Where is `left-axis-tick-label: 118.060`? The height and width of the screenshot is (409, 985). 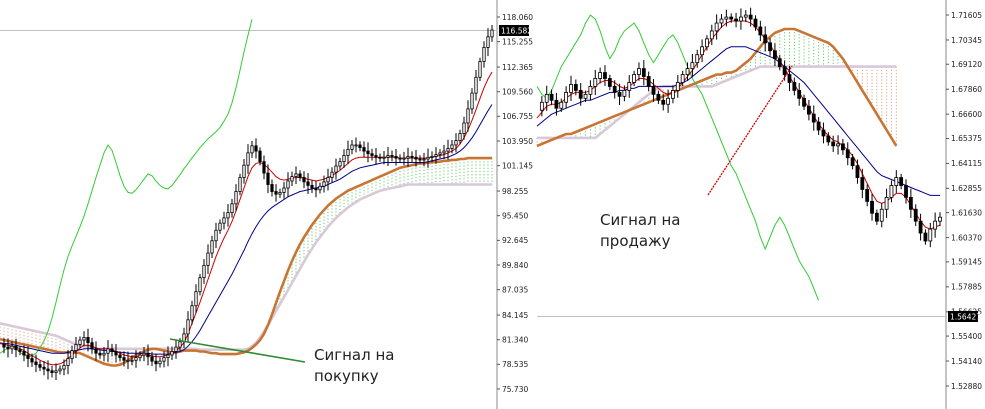 left-axis-tick-label: 118.060 is located at coordinates (517, 17).